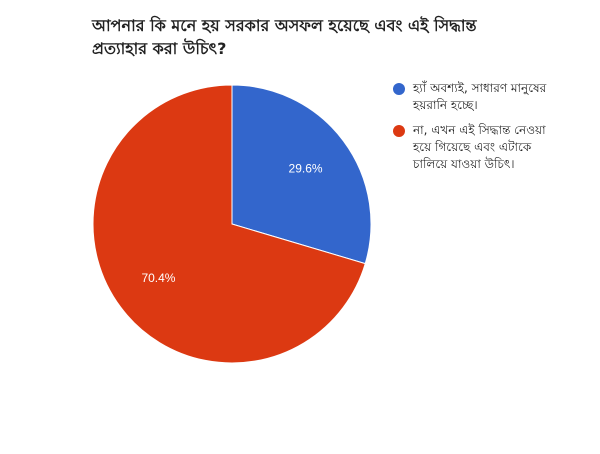 The height and width of the screenshot is (454, 600). What do you see at coordinates (306, 168) in the screenshot?
I see `pie-slice-label-0: 29.6%` at bounding box center [306, 168].